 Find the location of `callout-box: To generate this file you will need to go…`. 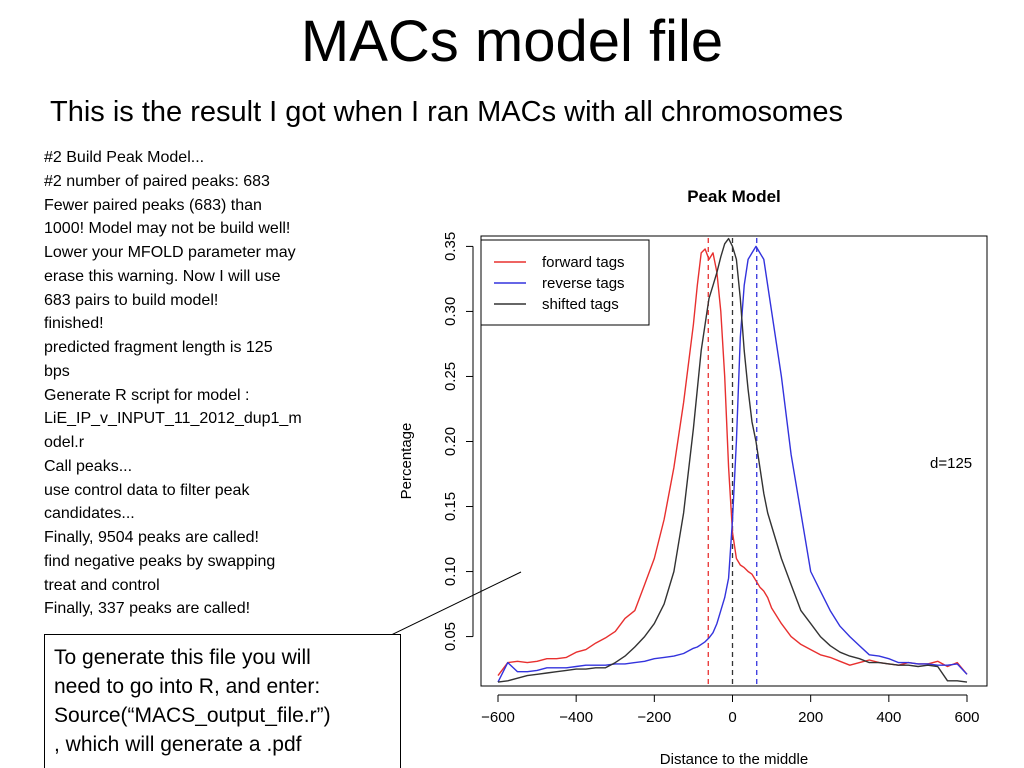

callout-box: To generate this file you will need to go… is located at coordinates (222, 701).